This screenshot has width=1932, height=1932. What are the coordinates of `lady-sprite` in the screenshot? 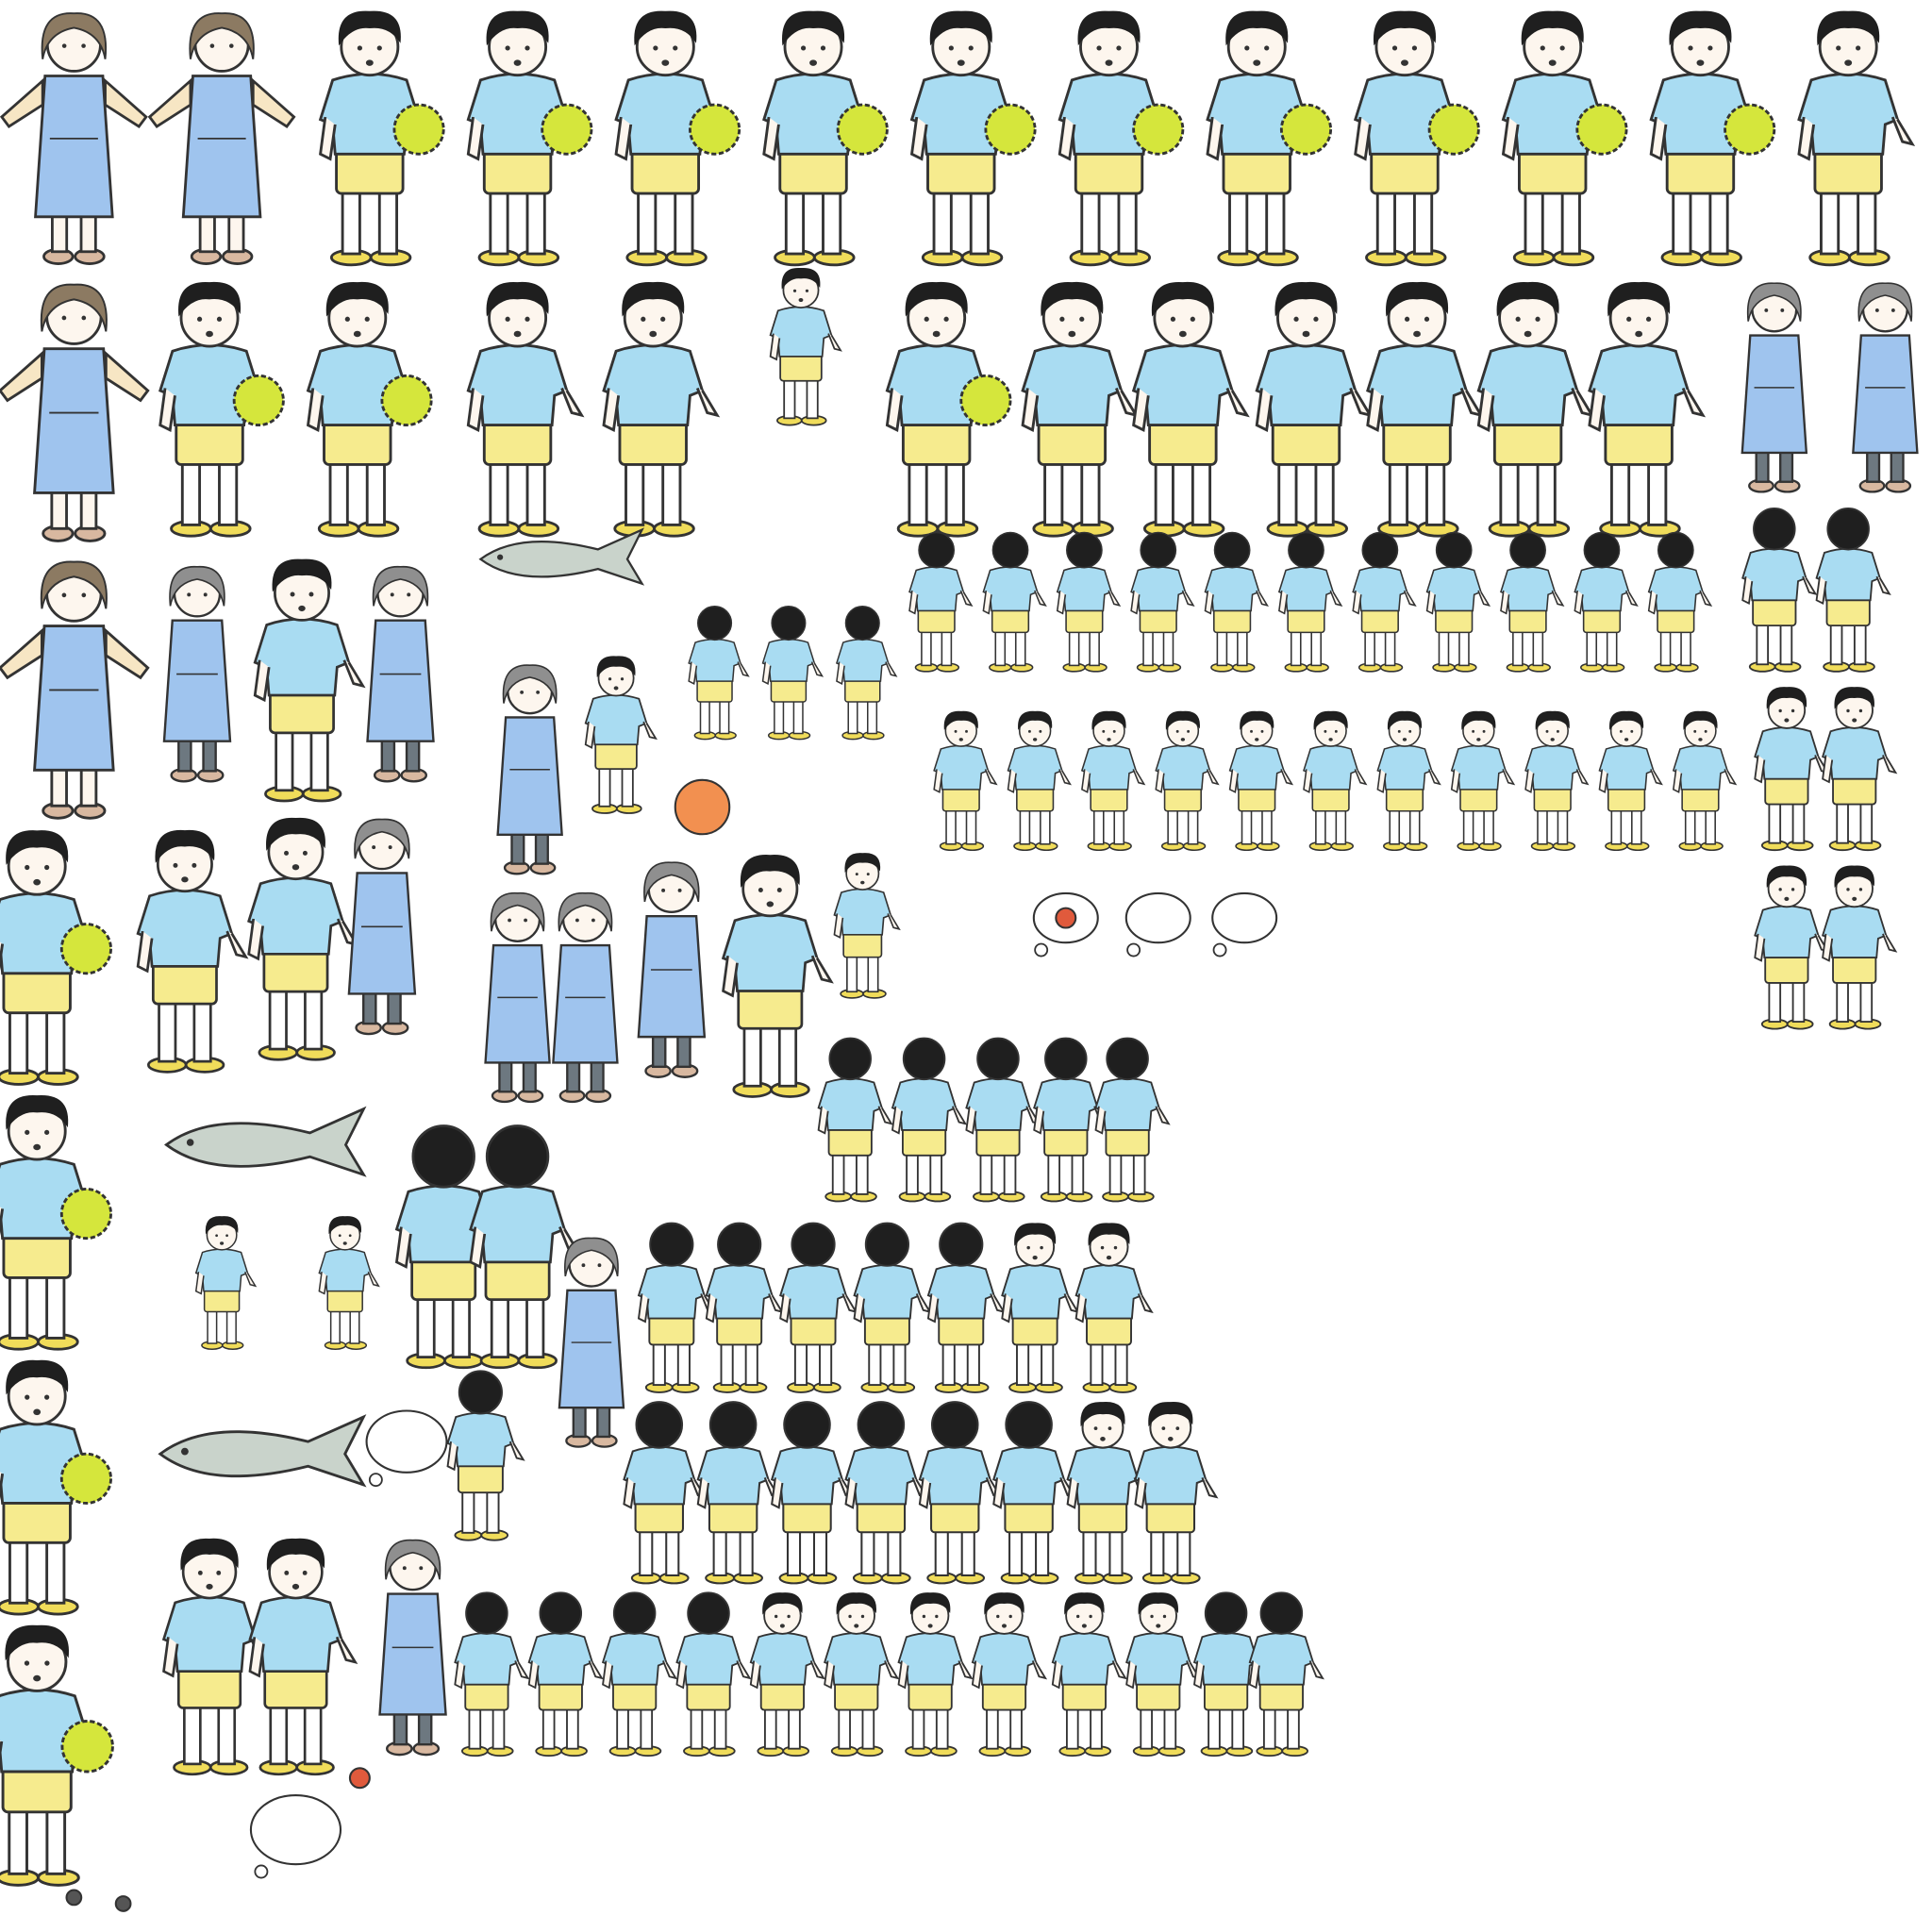 It's located at (74, 138).